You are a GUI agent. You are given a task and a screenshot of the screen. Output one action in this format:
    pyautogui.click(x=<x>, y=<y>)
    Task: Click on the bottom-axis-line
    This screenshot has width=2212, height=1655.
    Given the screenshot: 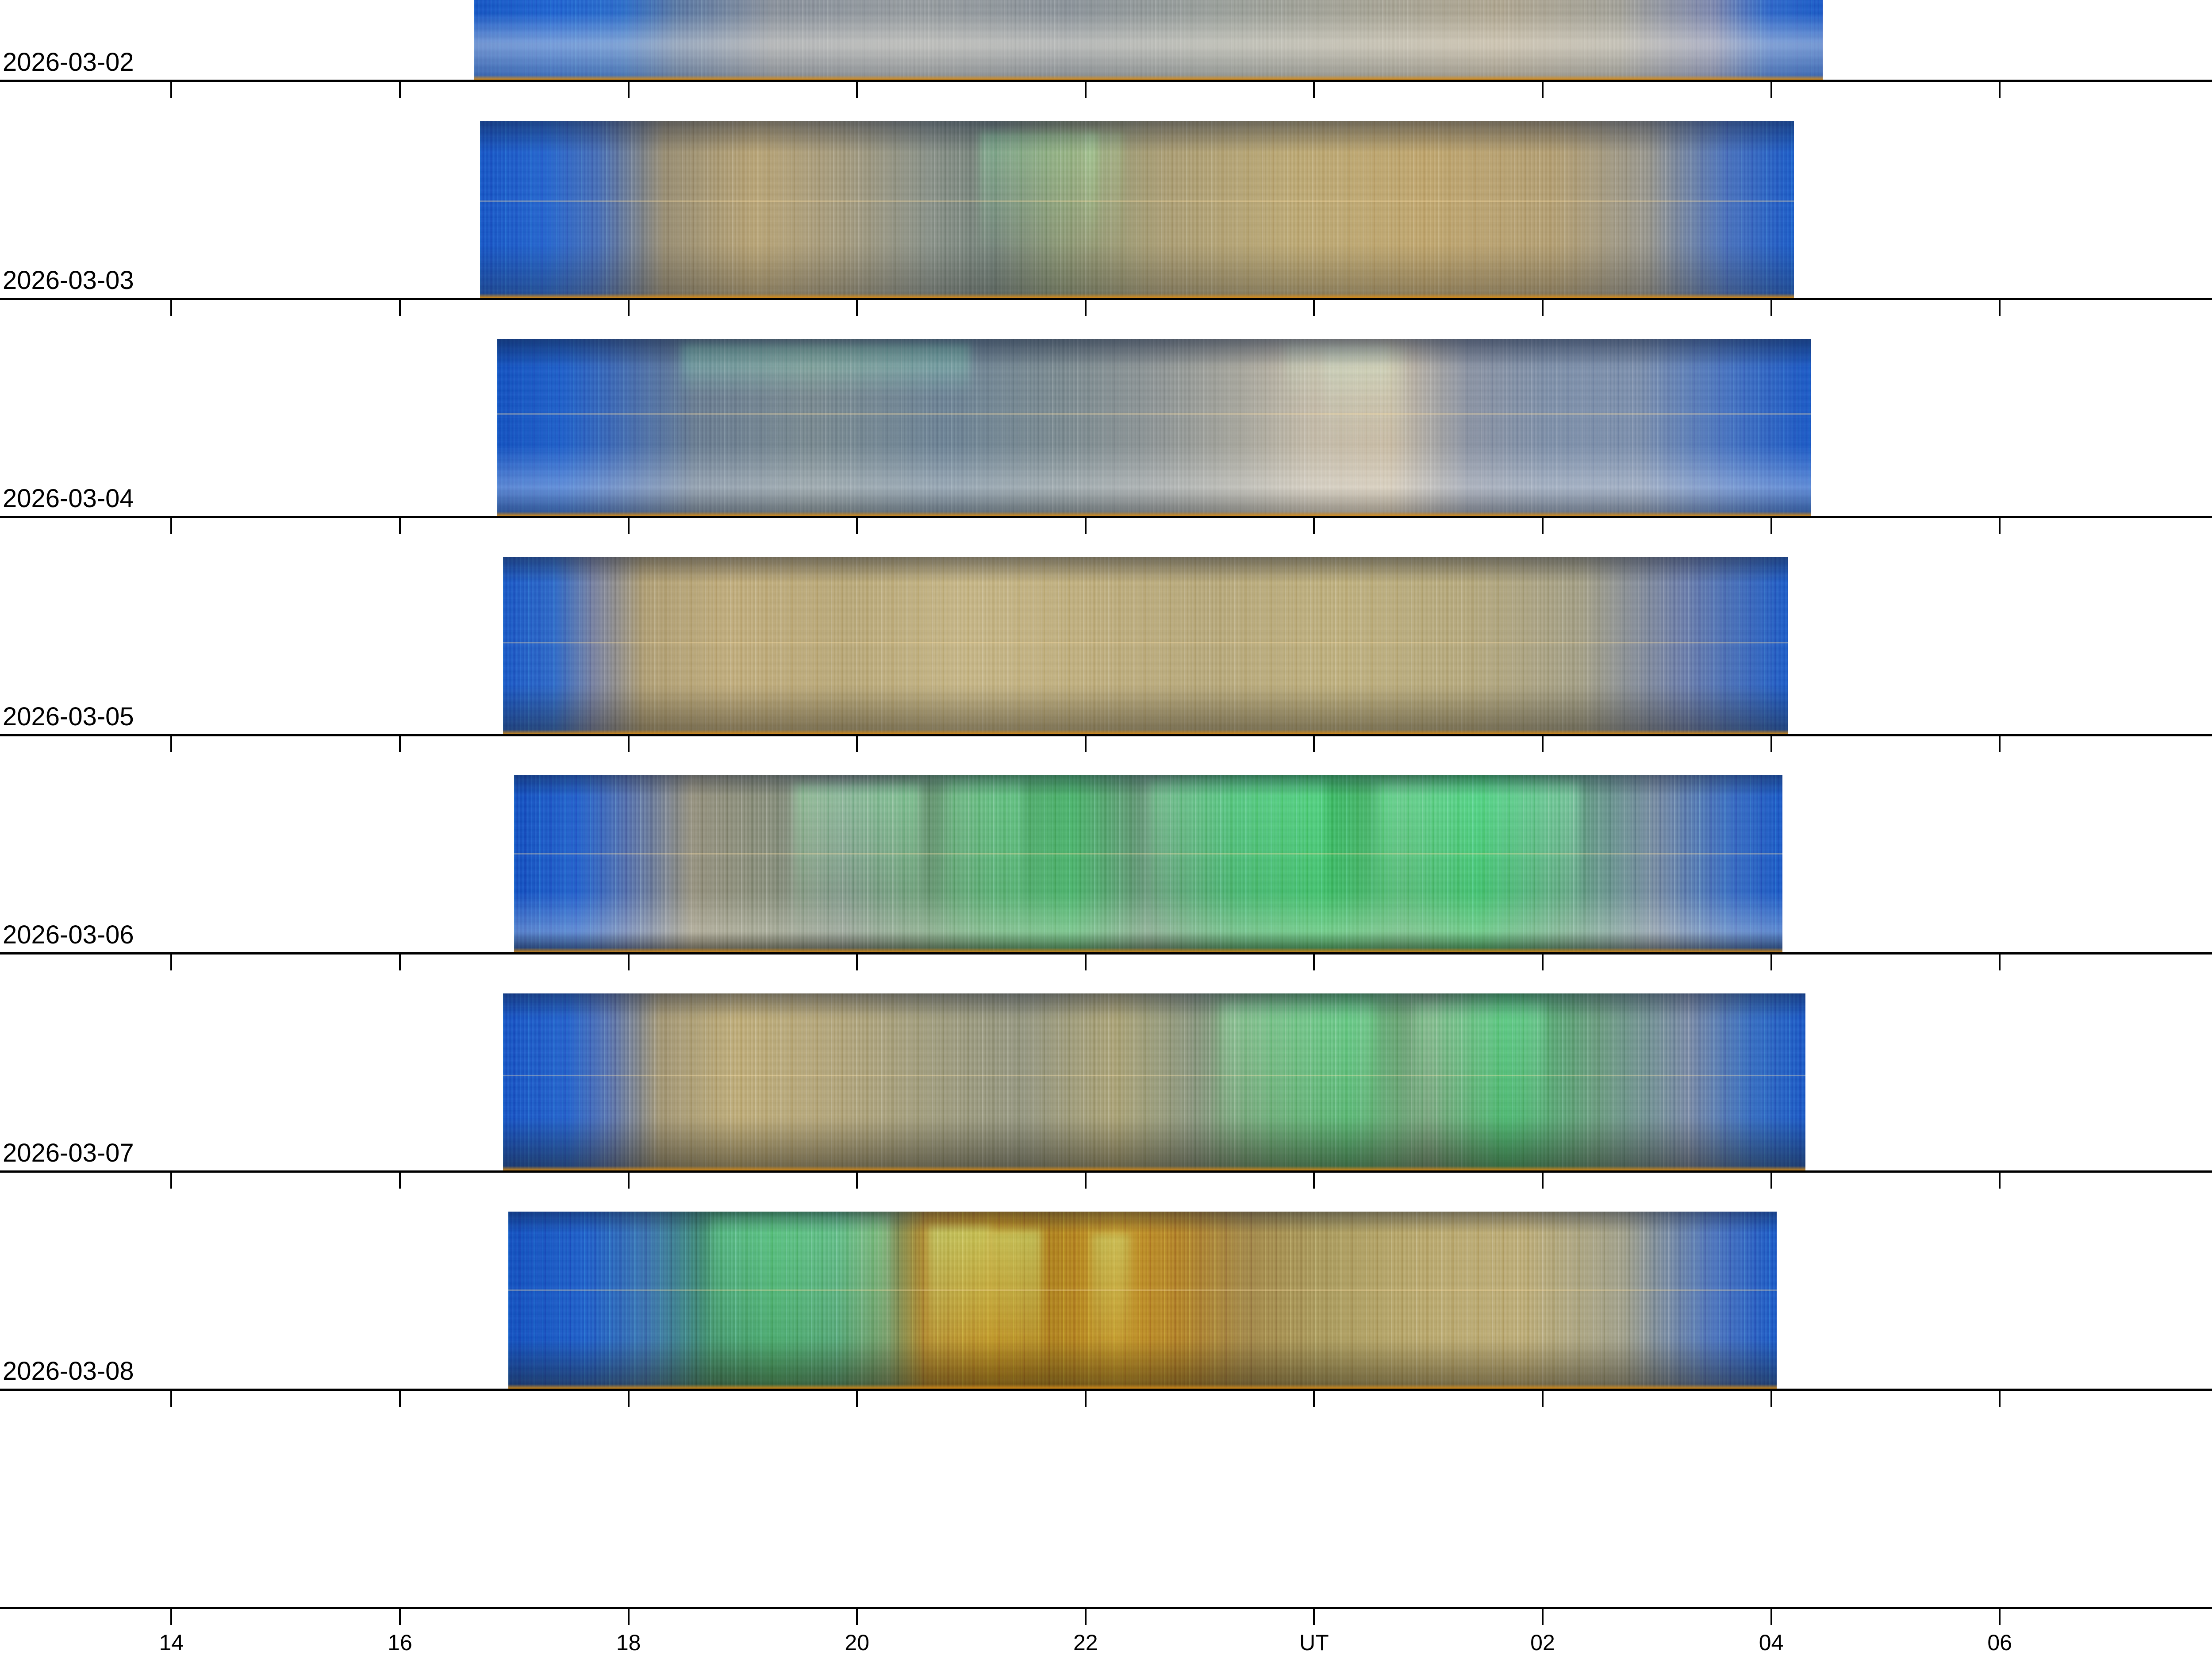 What is the action you would take?
    pyautogui.click(x=1106, y=1608)
    